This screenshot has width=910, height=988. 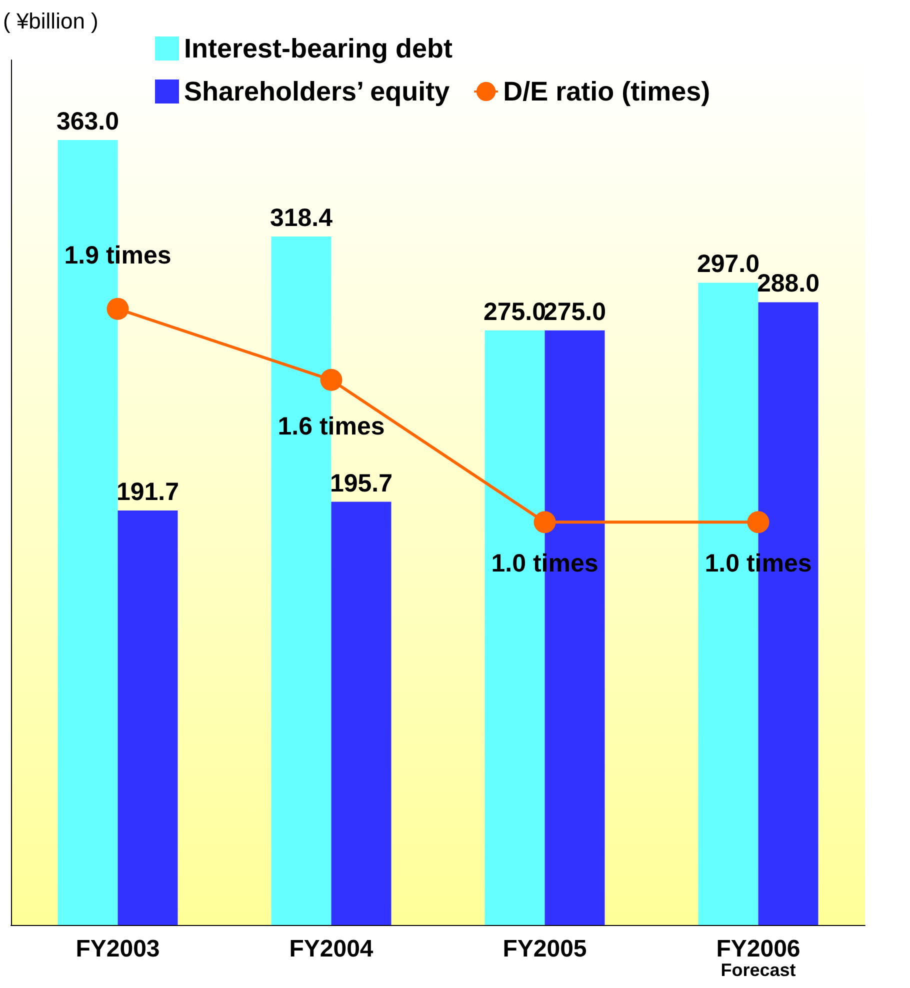 What do you see at coordinates (148, 492) in the screenshot?
I see `data-label: 191.7` at bounding box center [148, 492].